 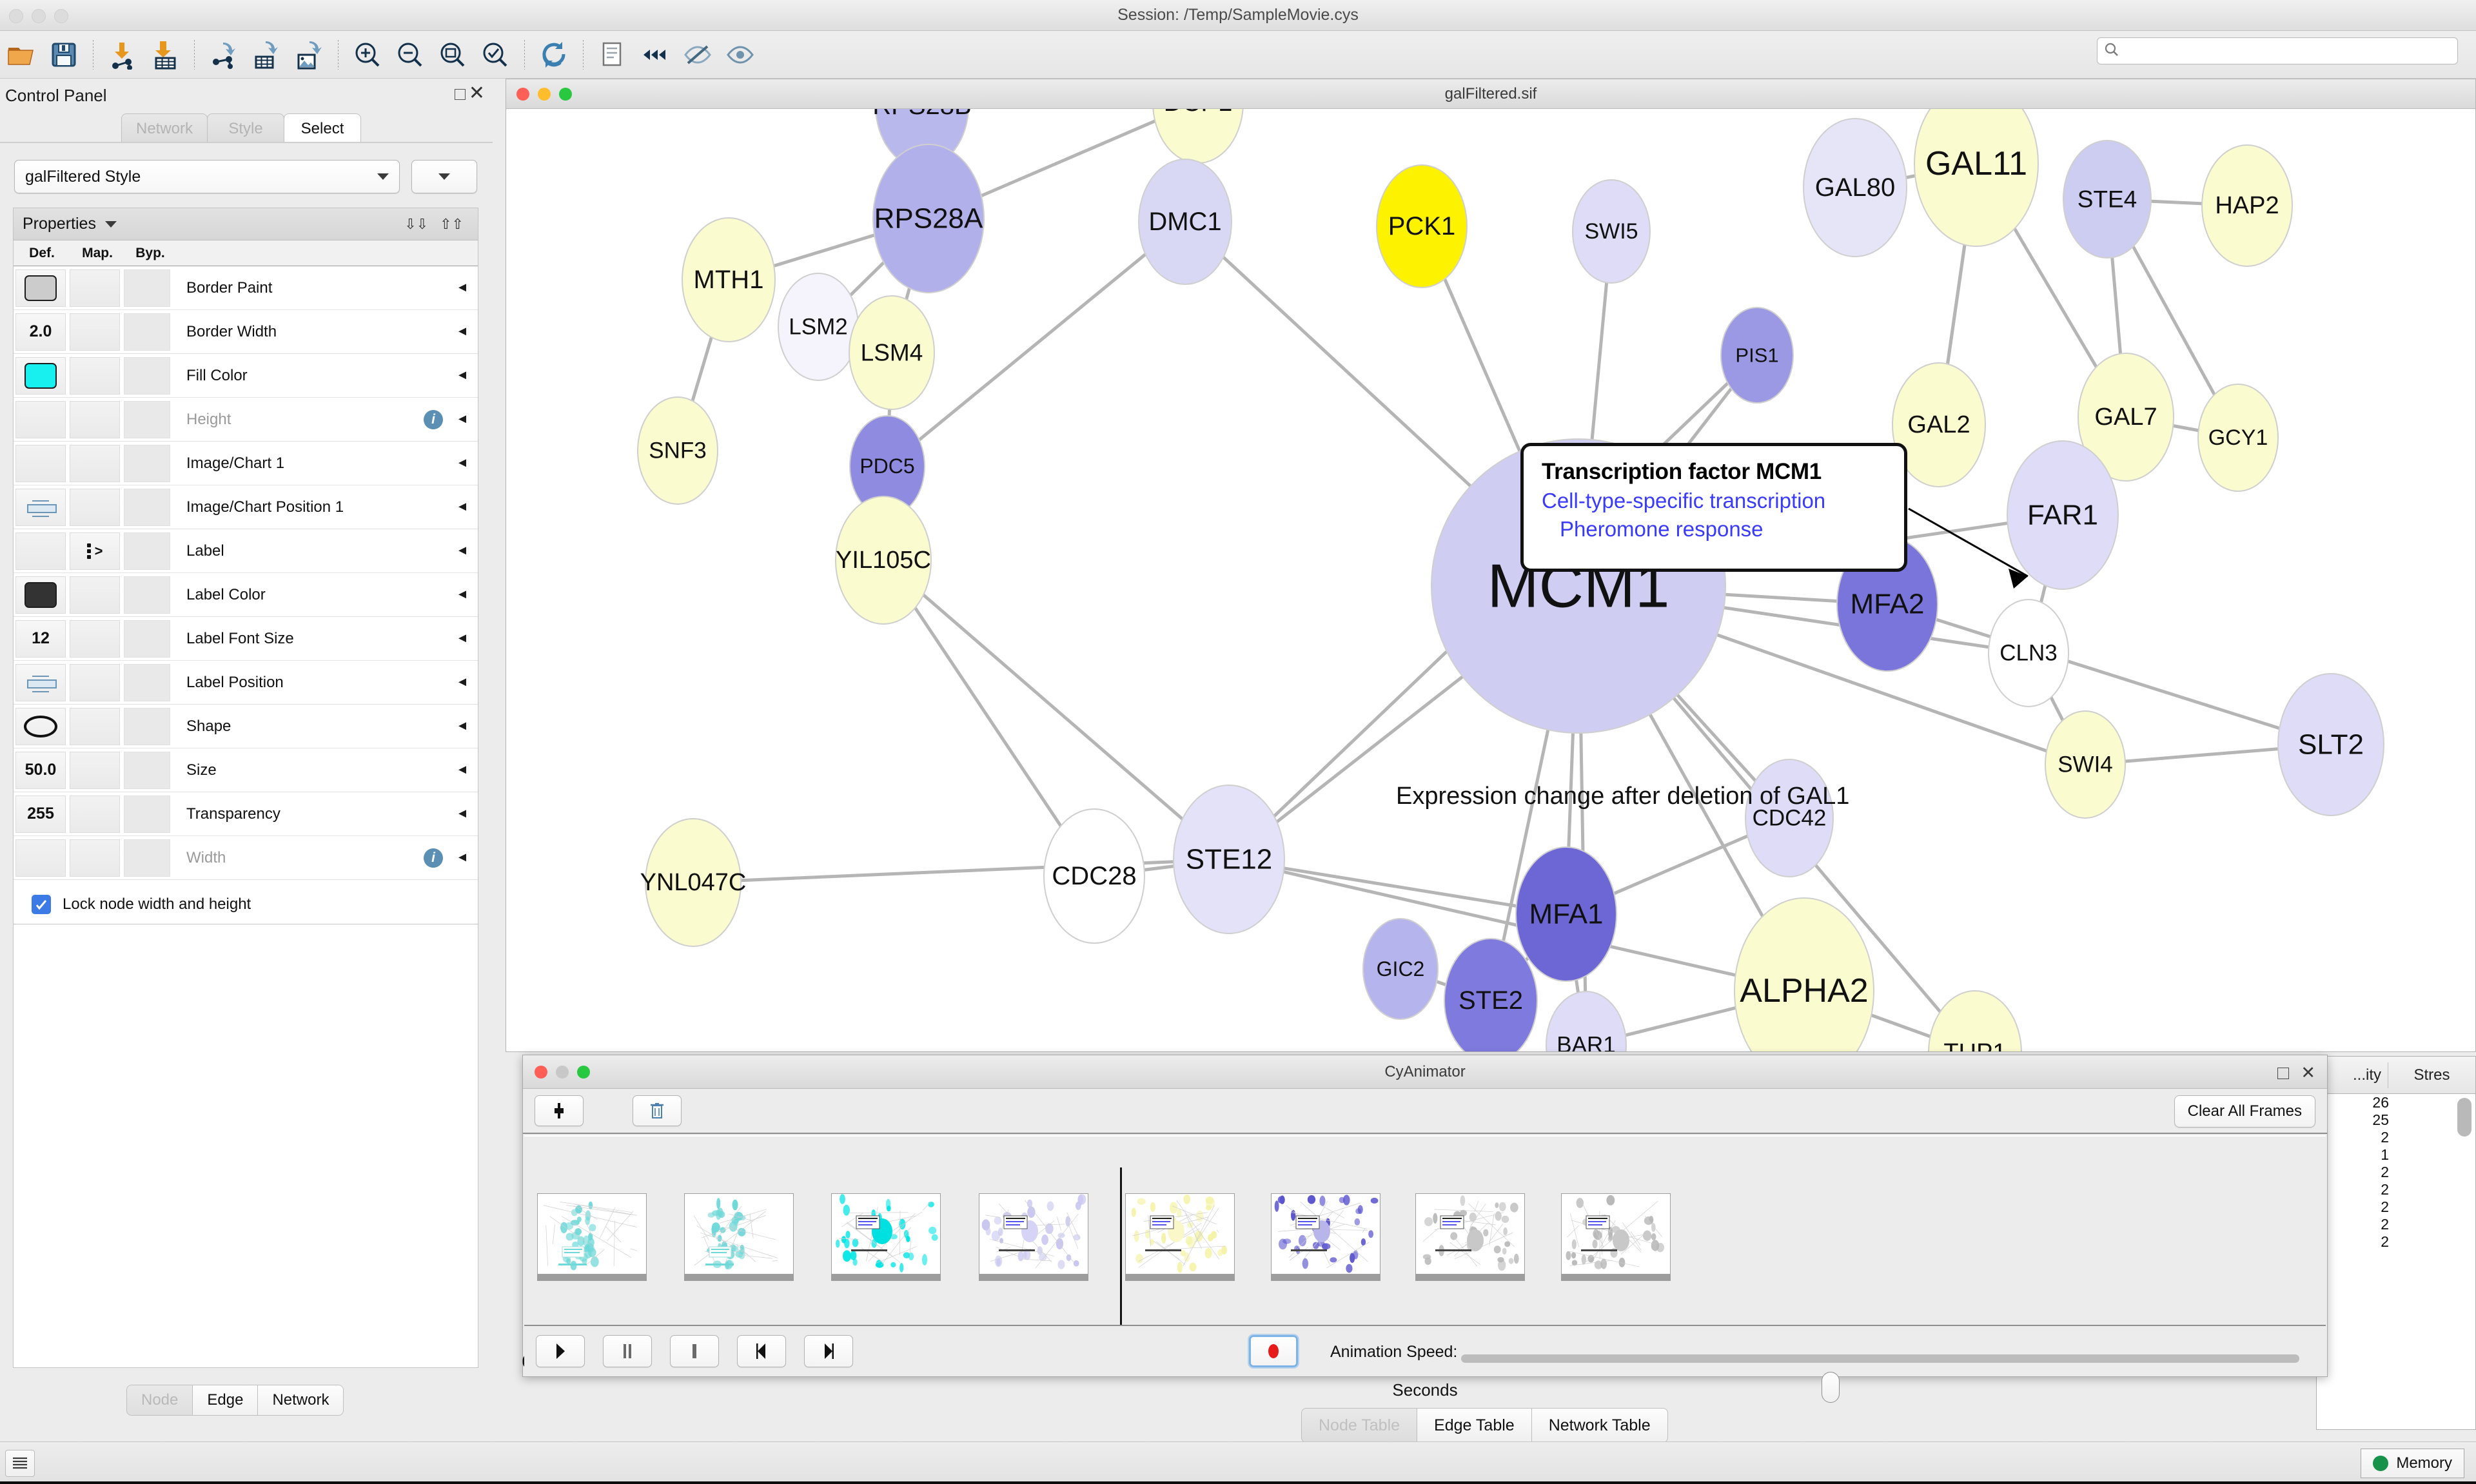 What do you see at coordinates (2028, 653) in the screenshot?
I see `network-node: CLN3` at bounding box center [2028, 653].